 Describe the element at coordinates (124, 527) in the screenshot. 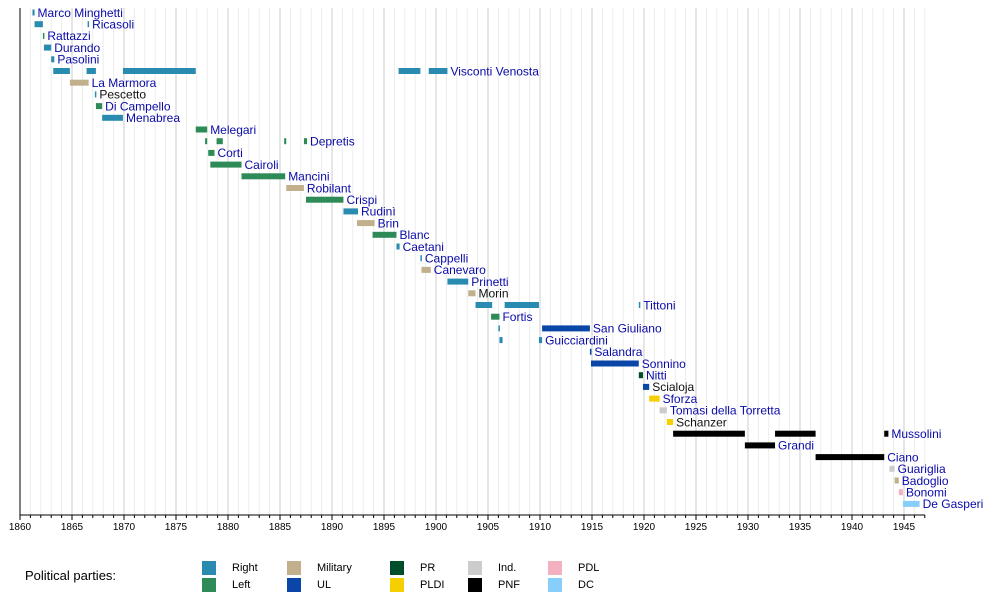

I see `x-tick-label: 1870` at that location.